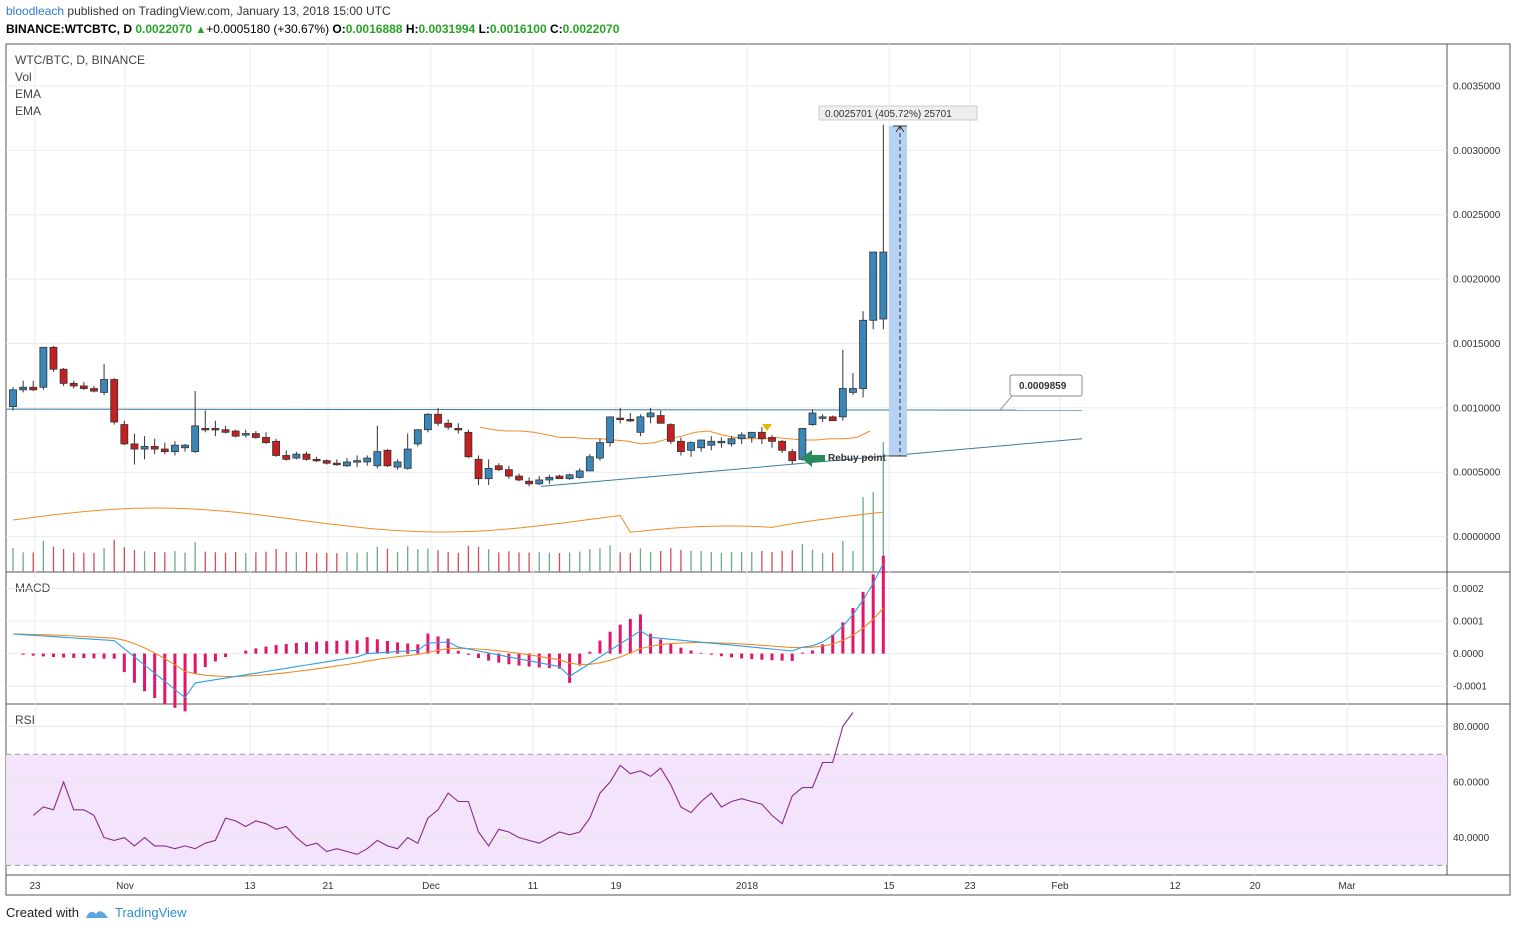 The height and width of the screenshot is (931, 1516). Describe the element at coordinates (443, 783) in the screenshot. I see `rsi-line` at that location.